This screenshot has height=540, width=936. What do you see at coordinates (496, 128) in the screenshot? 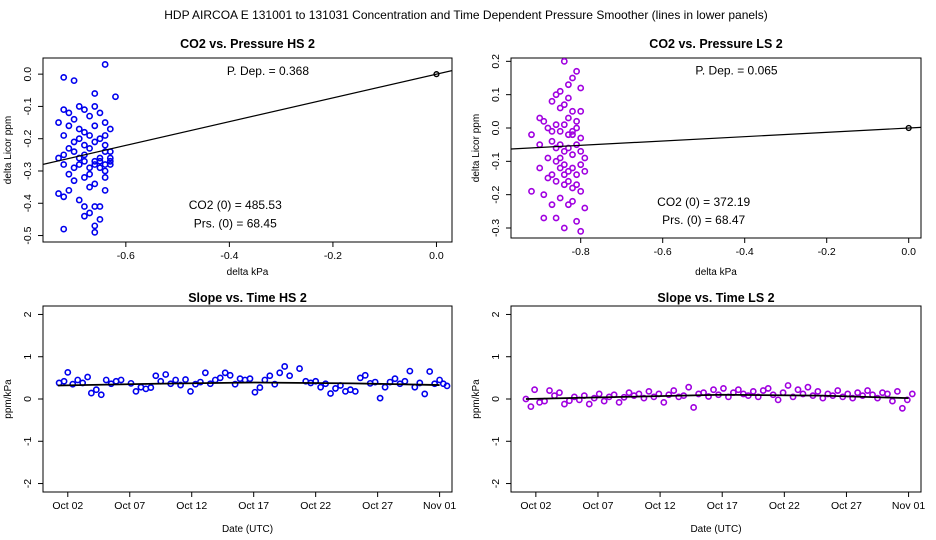
I see `y-tick-label: 0.0` at bounding box center [496, 128].